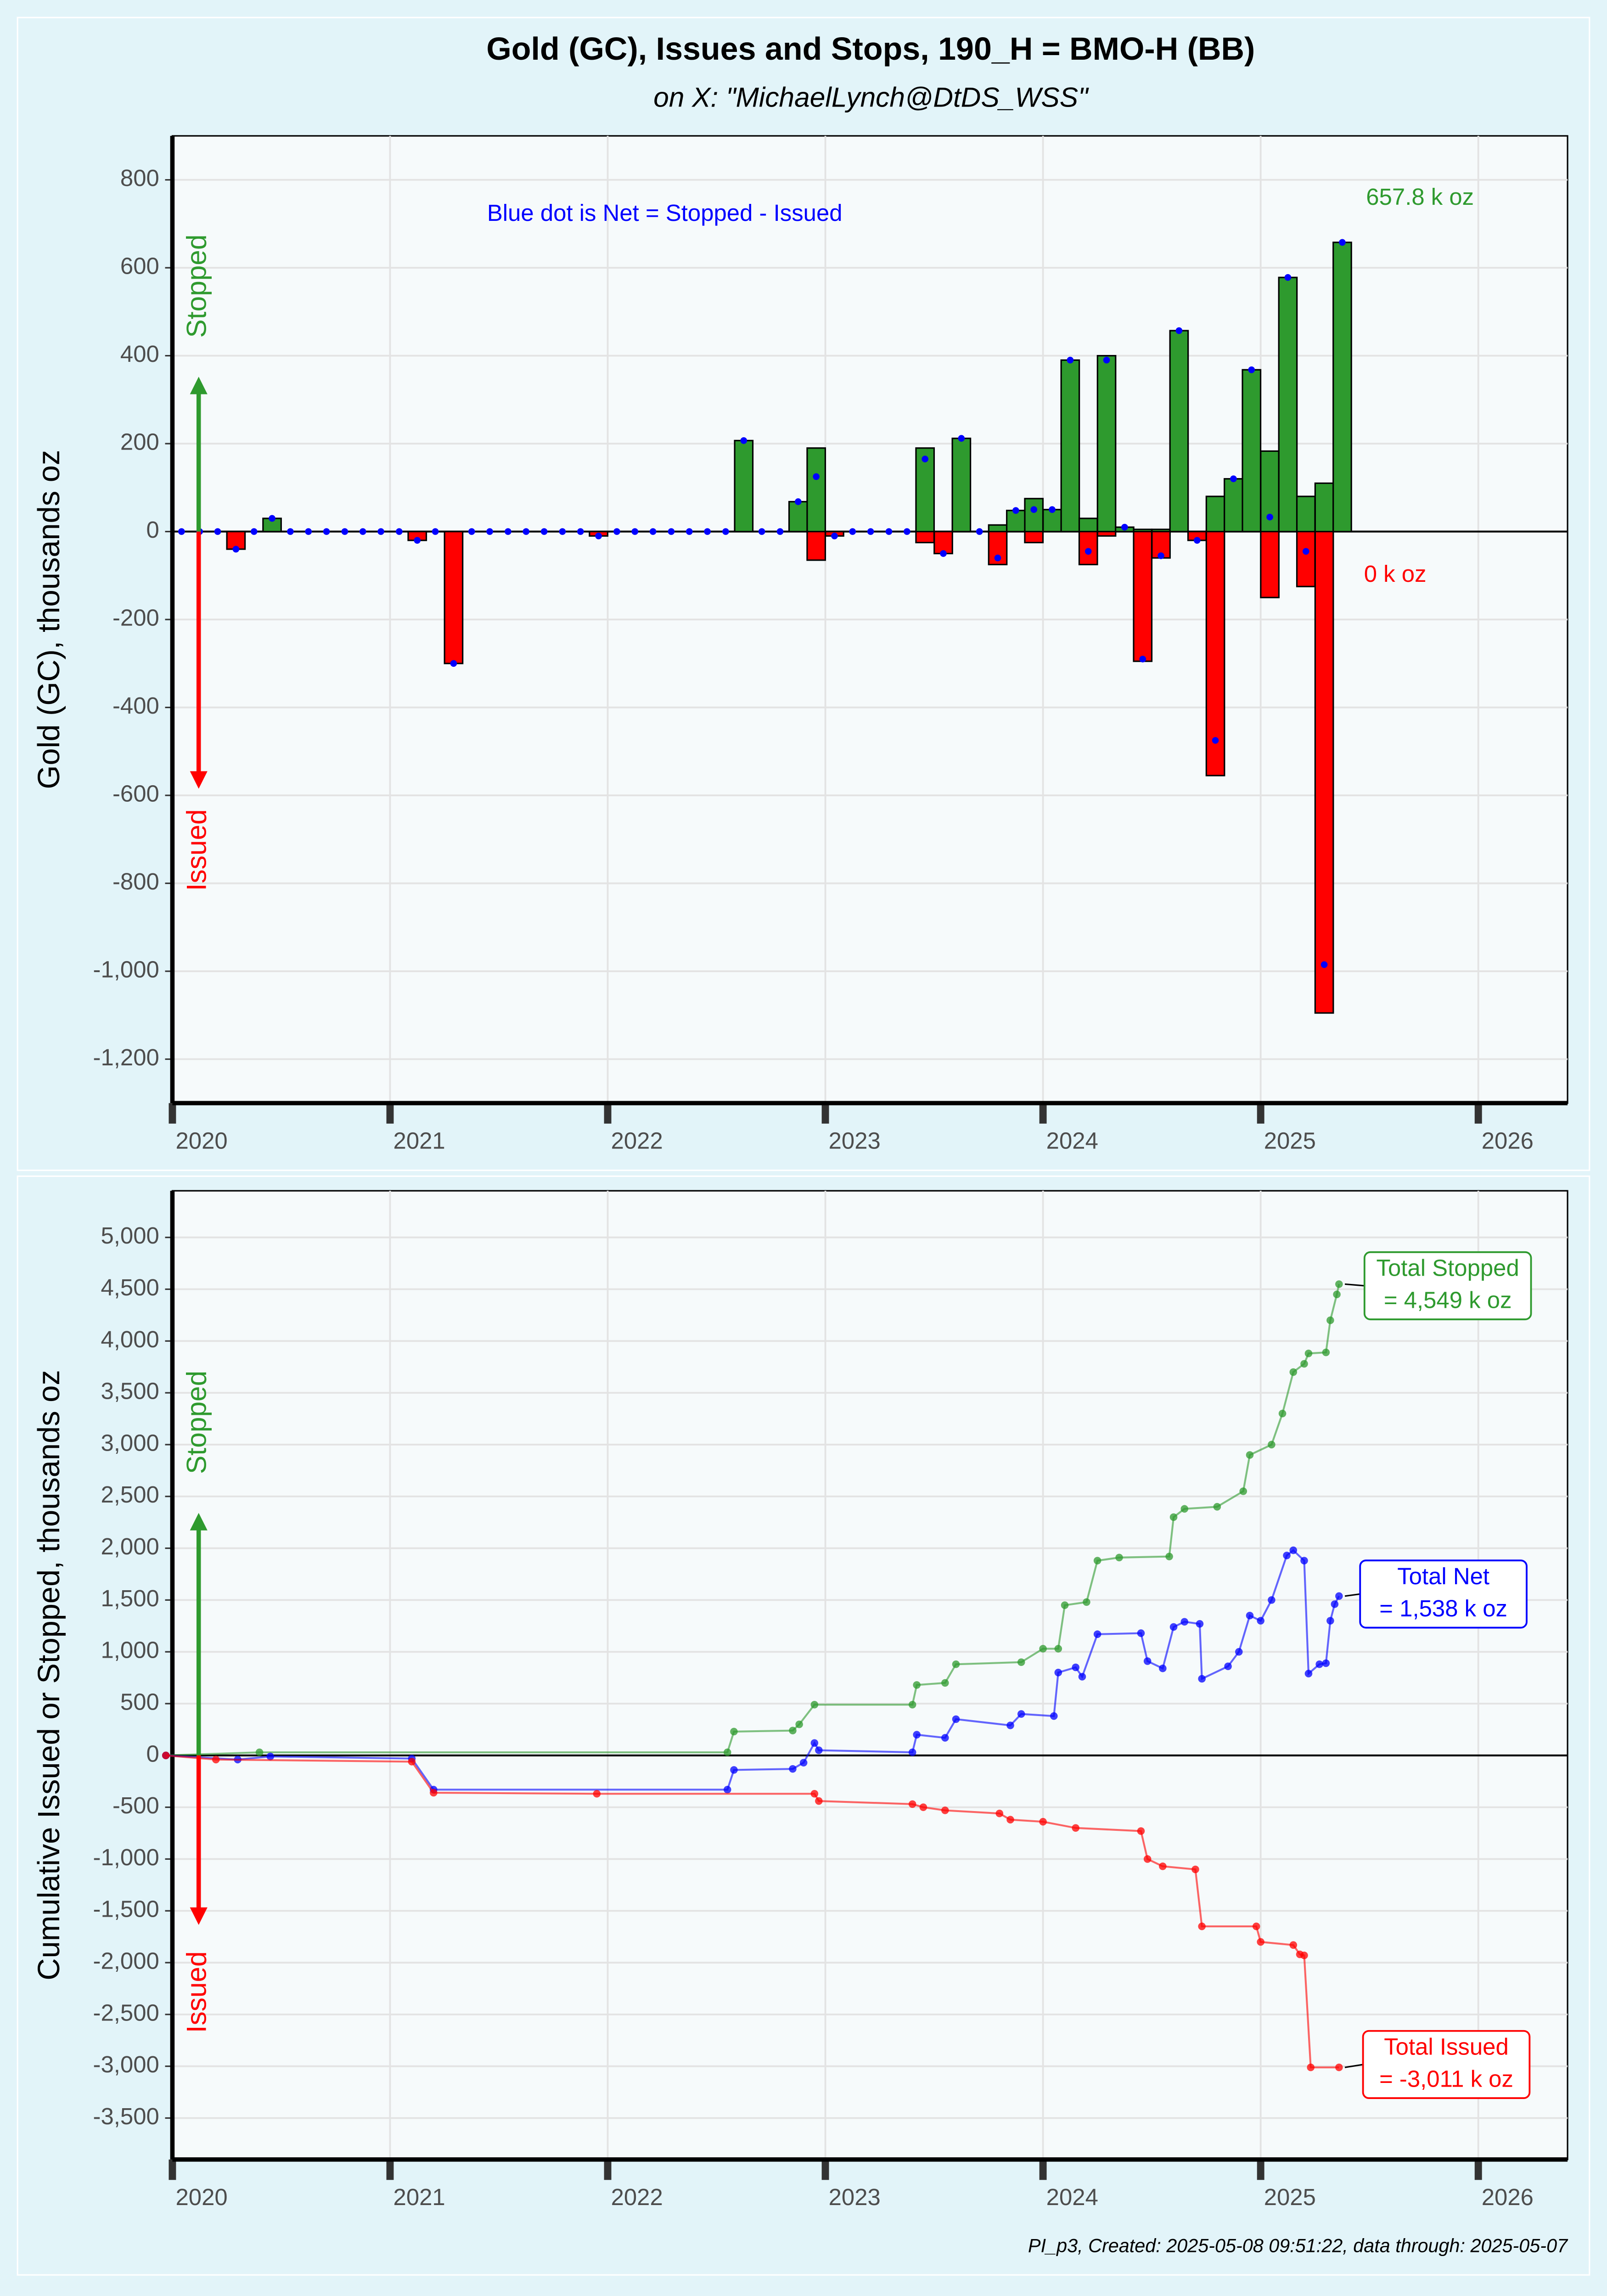  Describe the element at coordinates (871, 97) in the screenshot. I see `chart-subtitle: on X: "MichaelLynch@DtDS_WSS"` at that location.